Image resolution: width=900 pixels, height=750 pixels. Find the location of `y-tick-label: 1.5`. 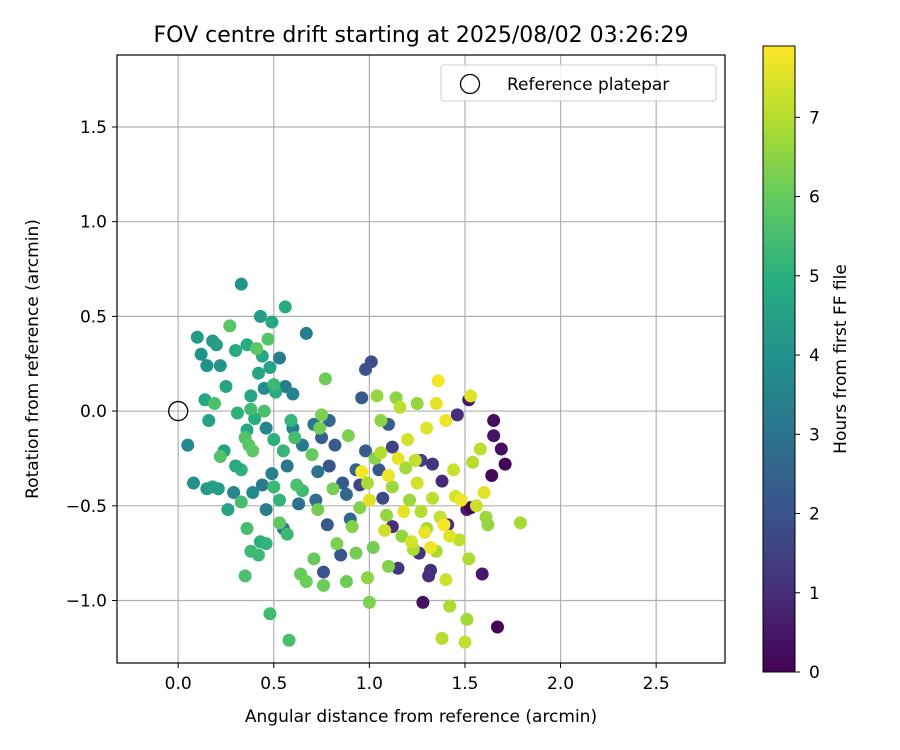

y-tick-label: 1.5 is located at coordinates (93, 128).